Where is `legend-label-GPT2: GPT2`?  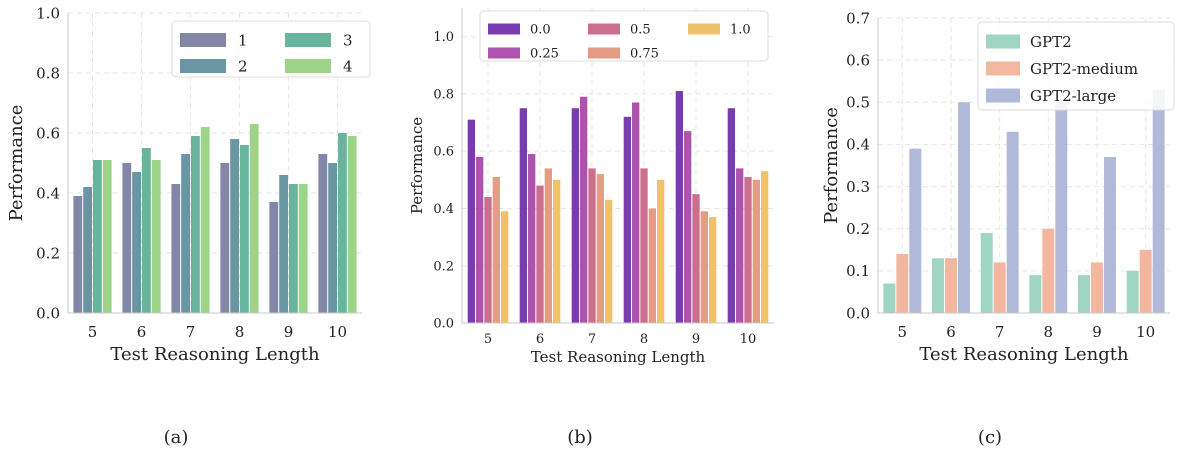
legend-label-GPT2: GPT2 is located at coordinates (1051, 42).